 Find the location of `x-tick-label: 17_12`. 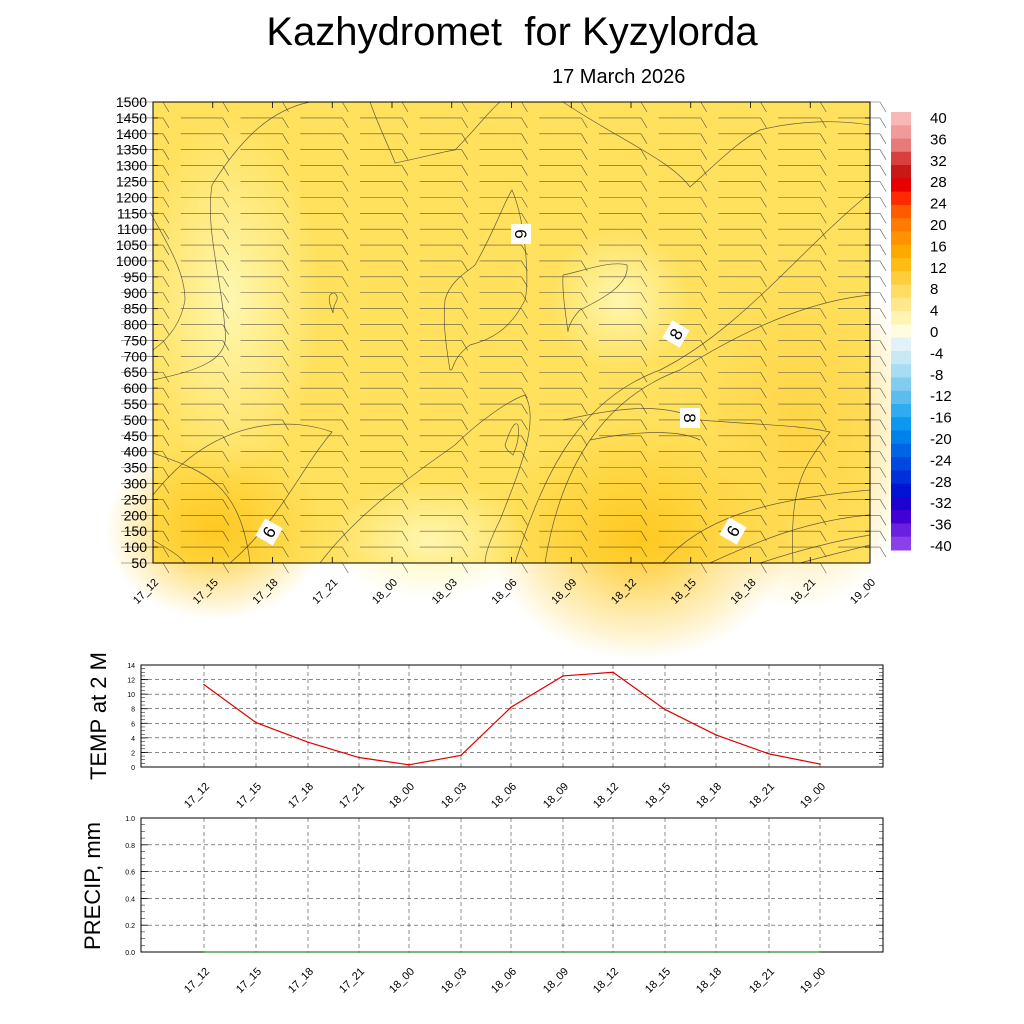

x-tick-label: 17_12 is located at coordinates (197, 981).